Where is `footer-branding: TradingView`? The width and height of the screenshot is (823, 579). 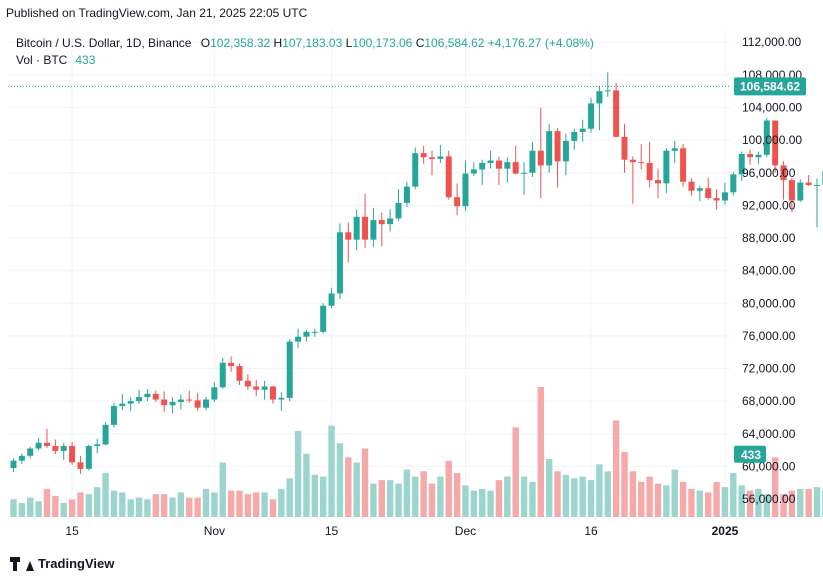 footer-branding: TradingView is located at coordinates (62, 563).